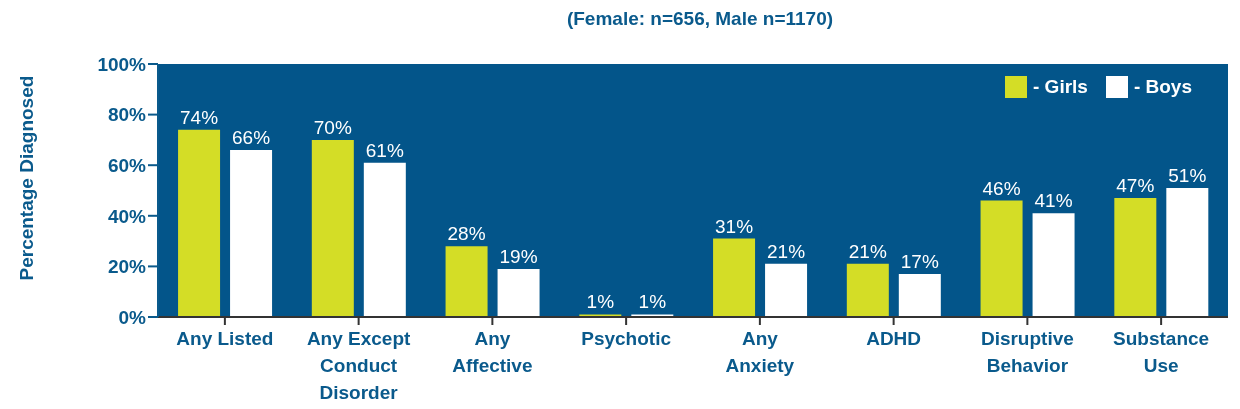  Describe the element at coordinates (127, 216) in the screenshot. I see `y-tick-label: 40%` at that location.